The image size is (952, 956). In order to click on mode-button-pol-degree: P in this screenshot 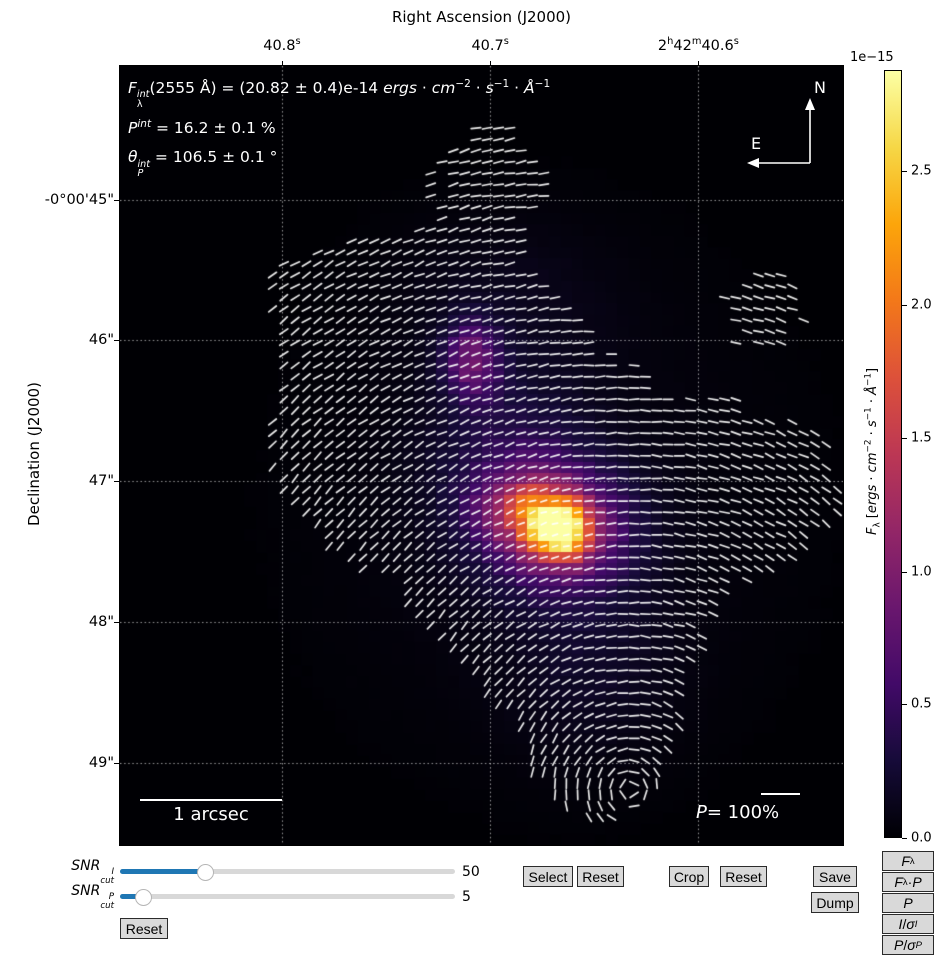, I will do `click(908, 903)`.